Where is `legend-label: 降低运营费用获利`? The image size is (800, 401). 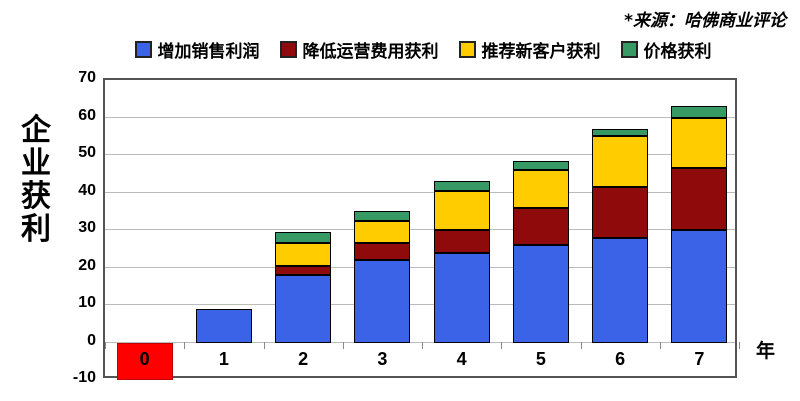
legend-label: 降低运营费用获利 is located at coordinates (370, 51).